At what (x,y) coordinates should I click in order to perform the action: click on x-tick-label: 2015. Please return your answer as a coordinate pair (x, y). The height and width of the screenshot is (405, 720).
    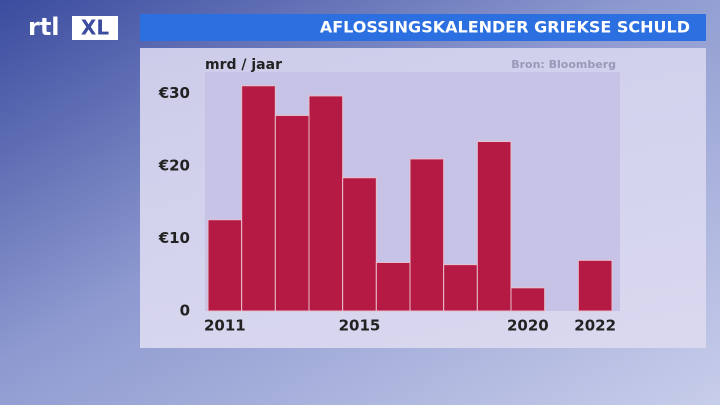
    Looking at the image, I should click on (360, 326).